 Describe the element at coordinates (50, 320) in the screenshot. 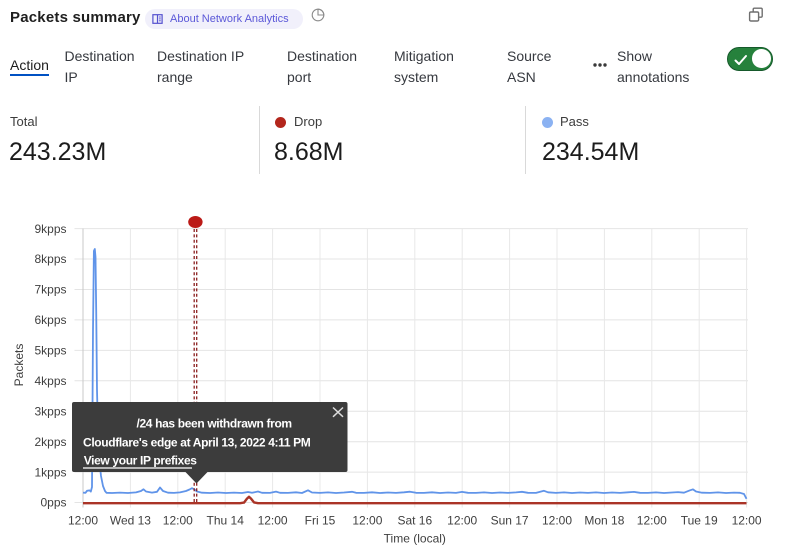

I see `svg-text: 6kpps` at that location.